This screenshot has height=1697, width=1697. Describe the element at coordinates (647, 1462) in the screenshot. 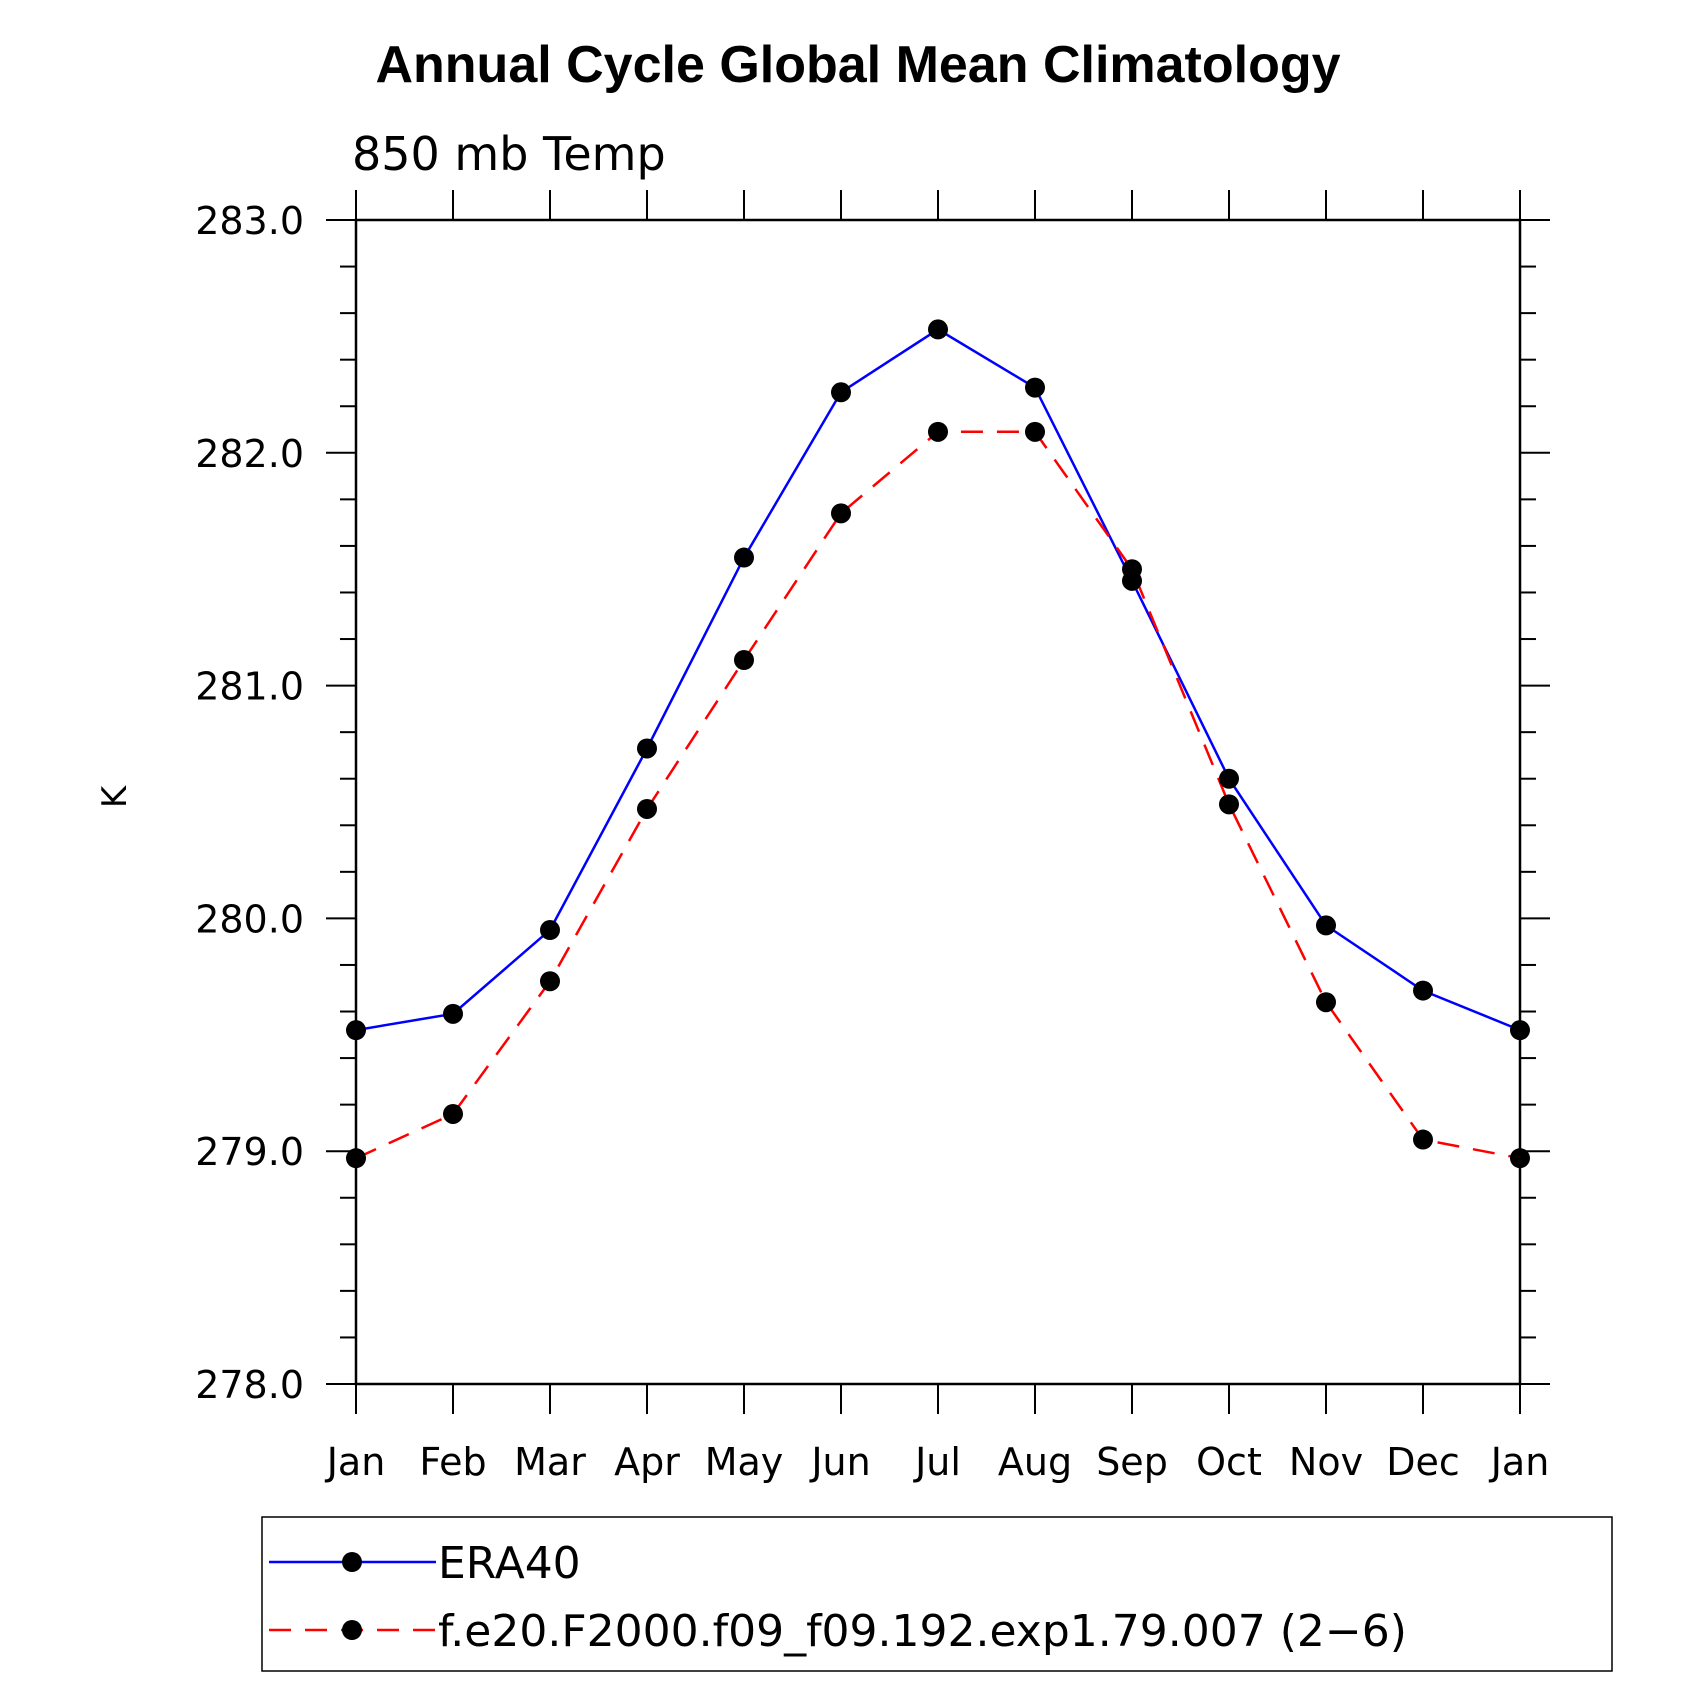

I see `x-tick-label: Apr` at that location.